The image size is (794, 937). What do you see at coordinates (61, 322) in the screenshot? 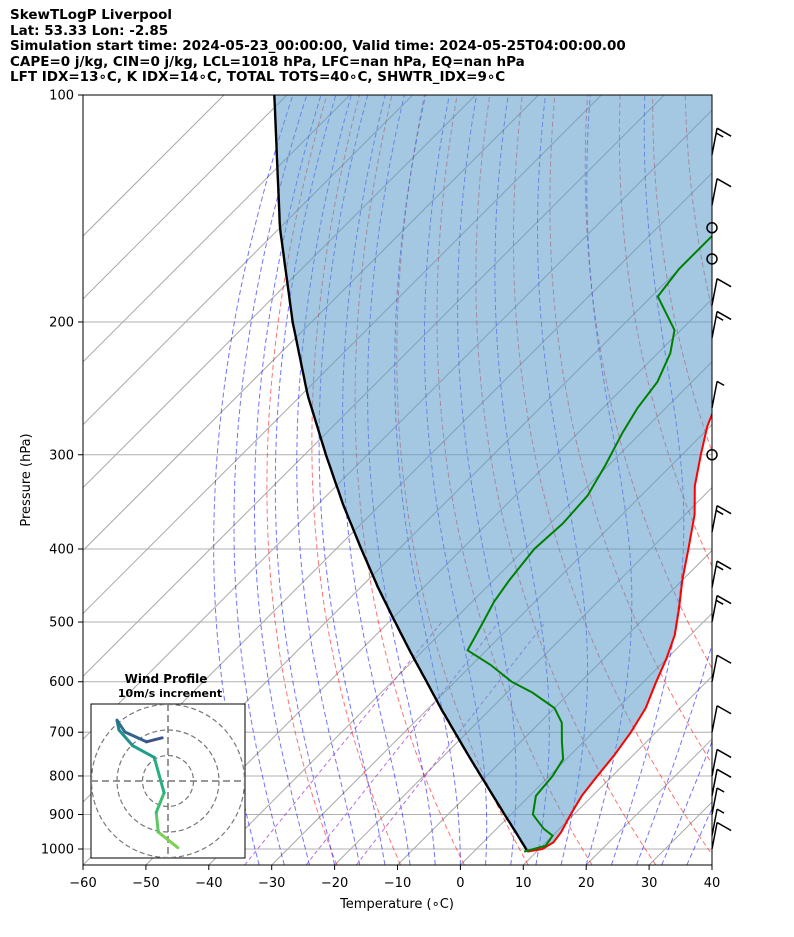
I see `y-tick-label: 200` at bounding box center [61, 322].